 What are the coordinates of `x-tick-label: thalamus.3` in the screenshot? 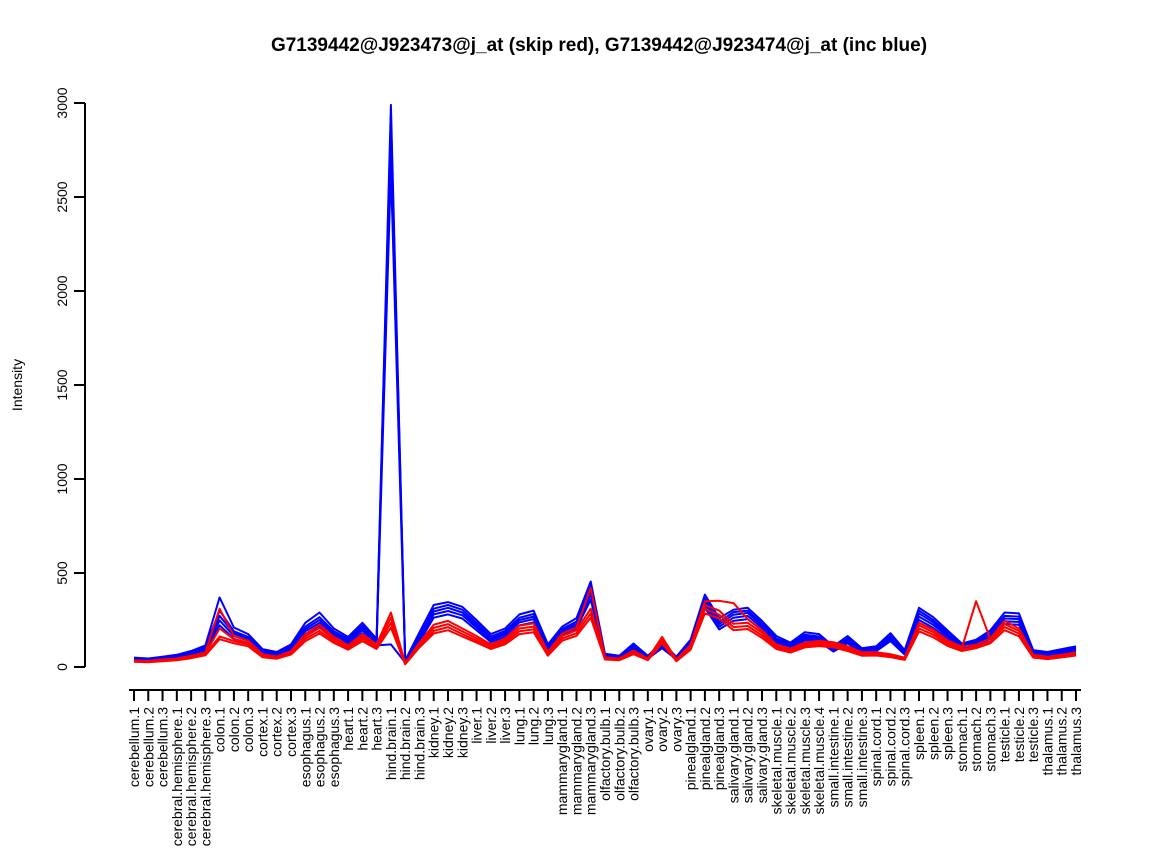 It's located at (1076, 741).